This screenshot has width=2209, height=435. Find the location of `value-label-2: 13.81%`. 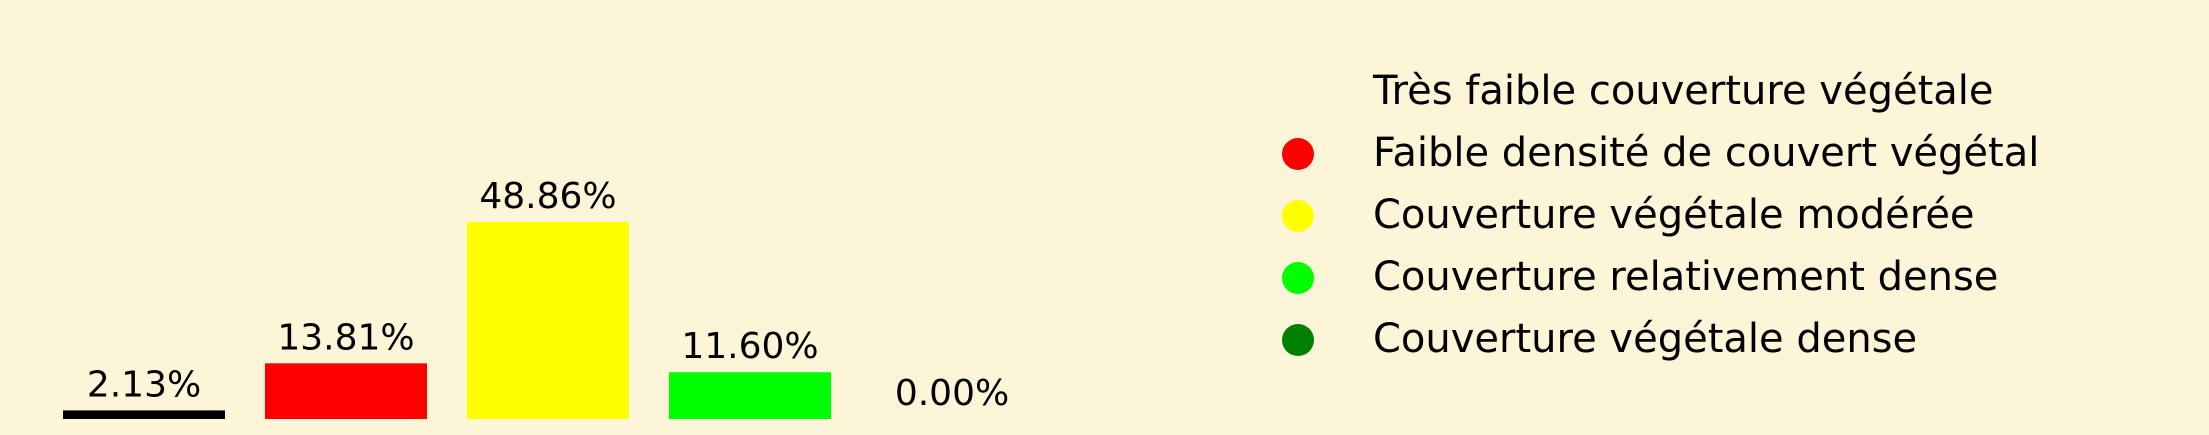

value-label-2: 13.81% is located at coordinates (345, 337).